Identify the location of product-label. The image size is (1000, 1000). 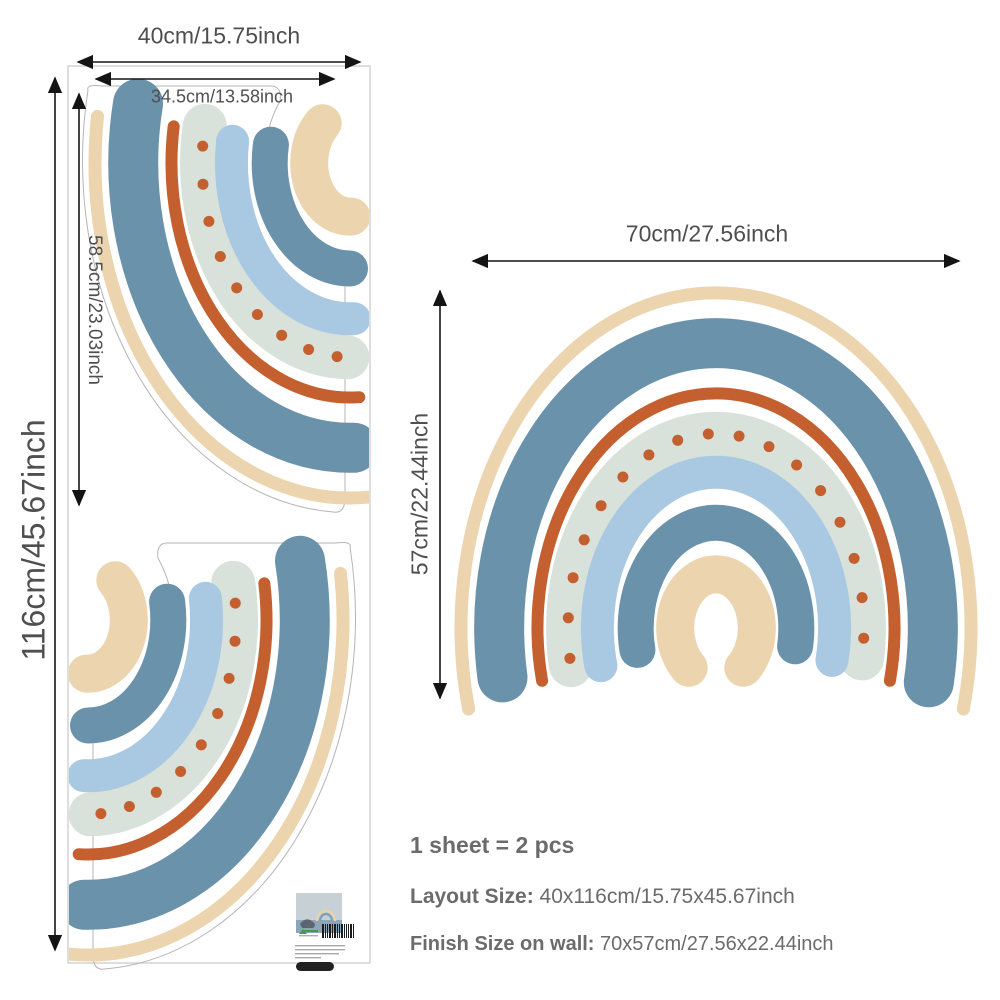
(324, 932).